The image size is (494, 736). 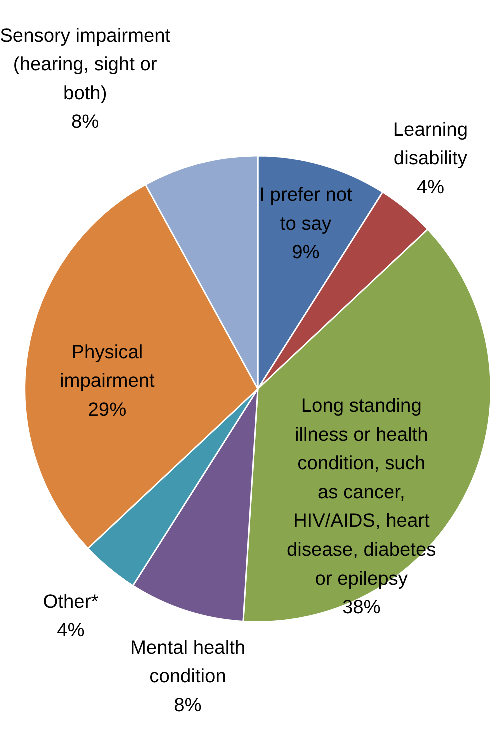 What do you see at coordinates (430, 145) in the screenshot?
I see `slice-label: Learning disability` at bounding box center [430, 145].